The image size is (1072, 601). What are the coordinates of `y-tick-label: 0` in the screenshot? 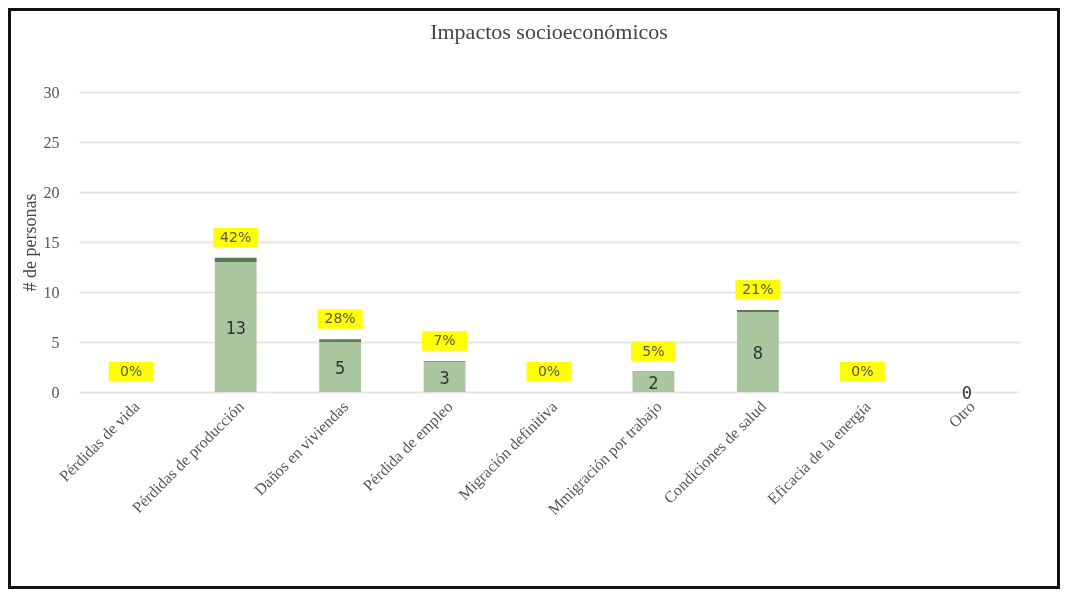 It's located at (55, 392).